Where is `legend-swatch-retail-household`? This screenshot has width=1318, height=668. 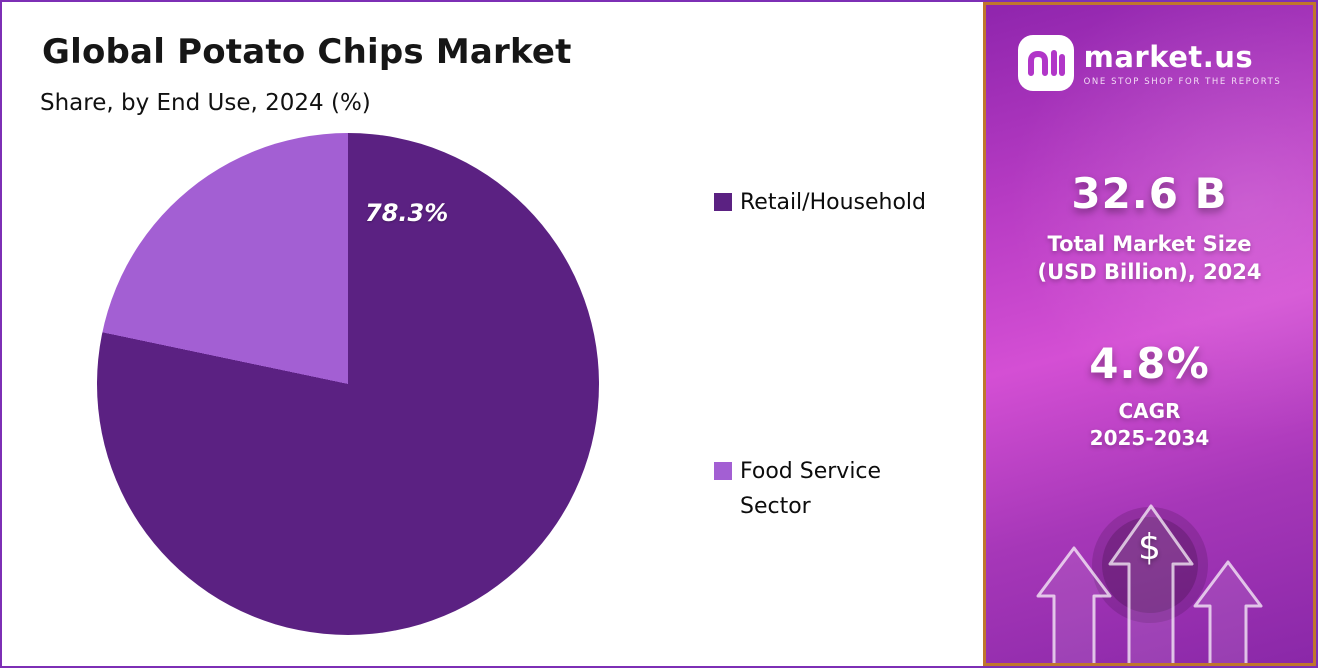
legend-swatch-retail-household is located at coordinates (723, 202).